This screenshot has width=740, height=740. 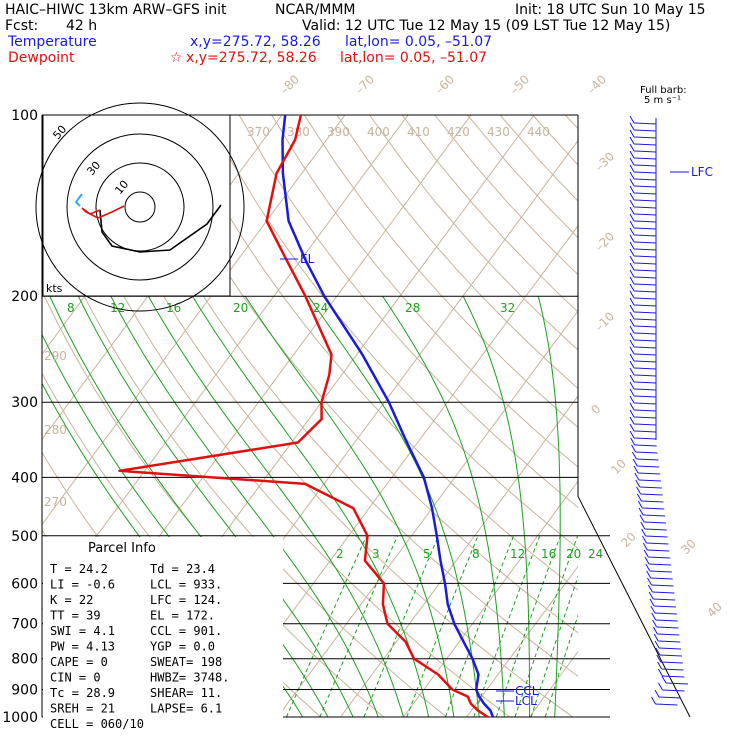 I want to click on dewpoint-marker: ☆, so click(x=176, y=58).